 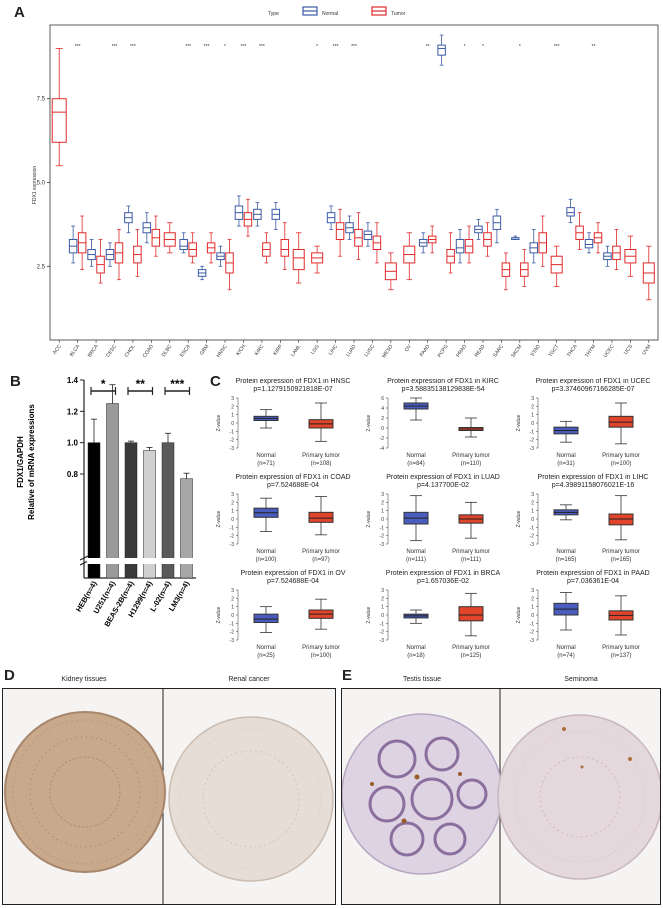 I want to click on a-x-tick-label-PRAD: PRAD, so click(x=461, y=350).